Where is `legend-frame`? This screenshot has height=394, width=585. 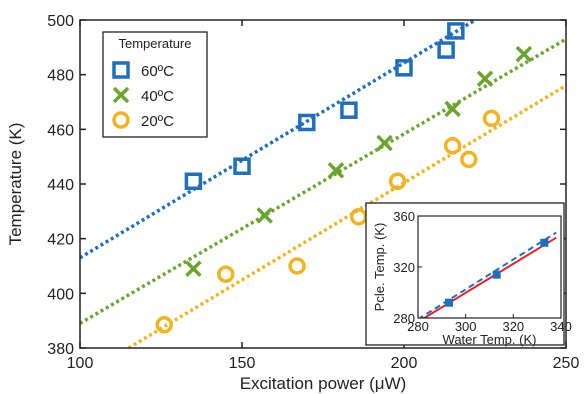
legend-frame is located at coordinates (155, 84).